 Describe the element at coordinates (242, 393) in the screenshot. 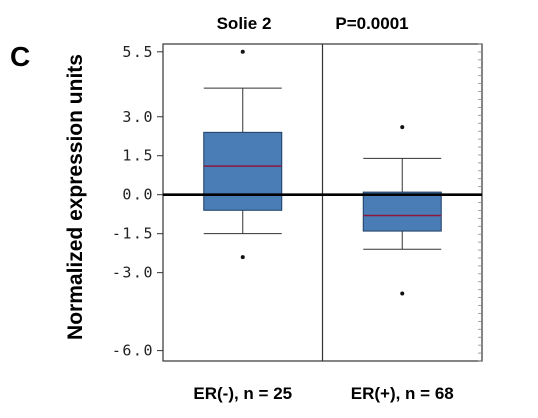

I see `x-category-label: ER(-), n = 25` at that location.